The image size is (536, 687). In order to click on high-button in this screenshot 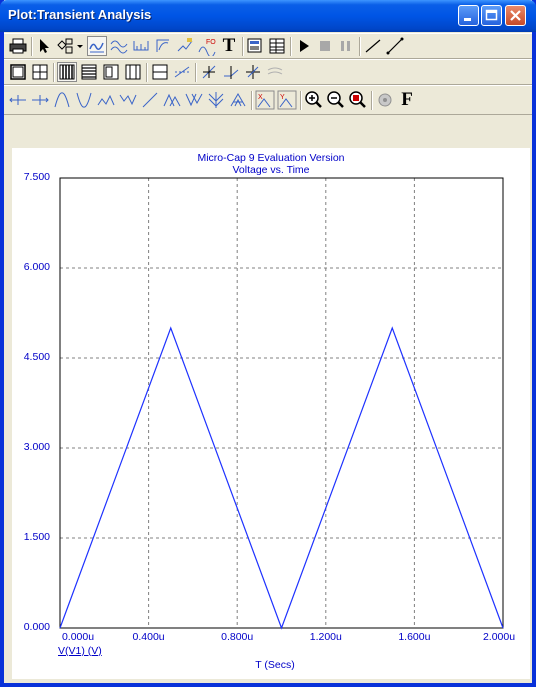, I will do `click(106, 100)`.